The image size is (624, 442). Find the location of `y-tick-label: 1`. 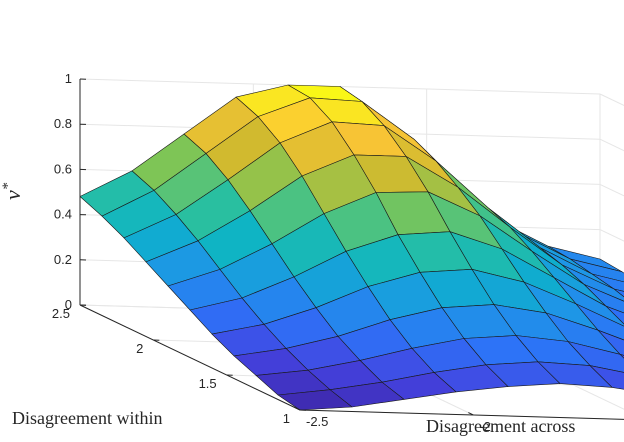

y-tick-label: 1 is located at coordinates (286, 418).